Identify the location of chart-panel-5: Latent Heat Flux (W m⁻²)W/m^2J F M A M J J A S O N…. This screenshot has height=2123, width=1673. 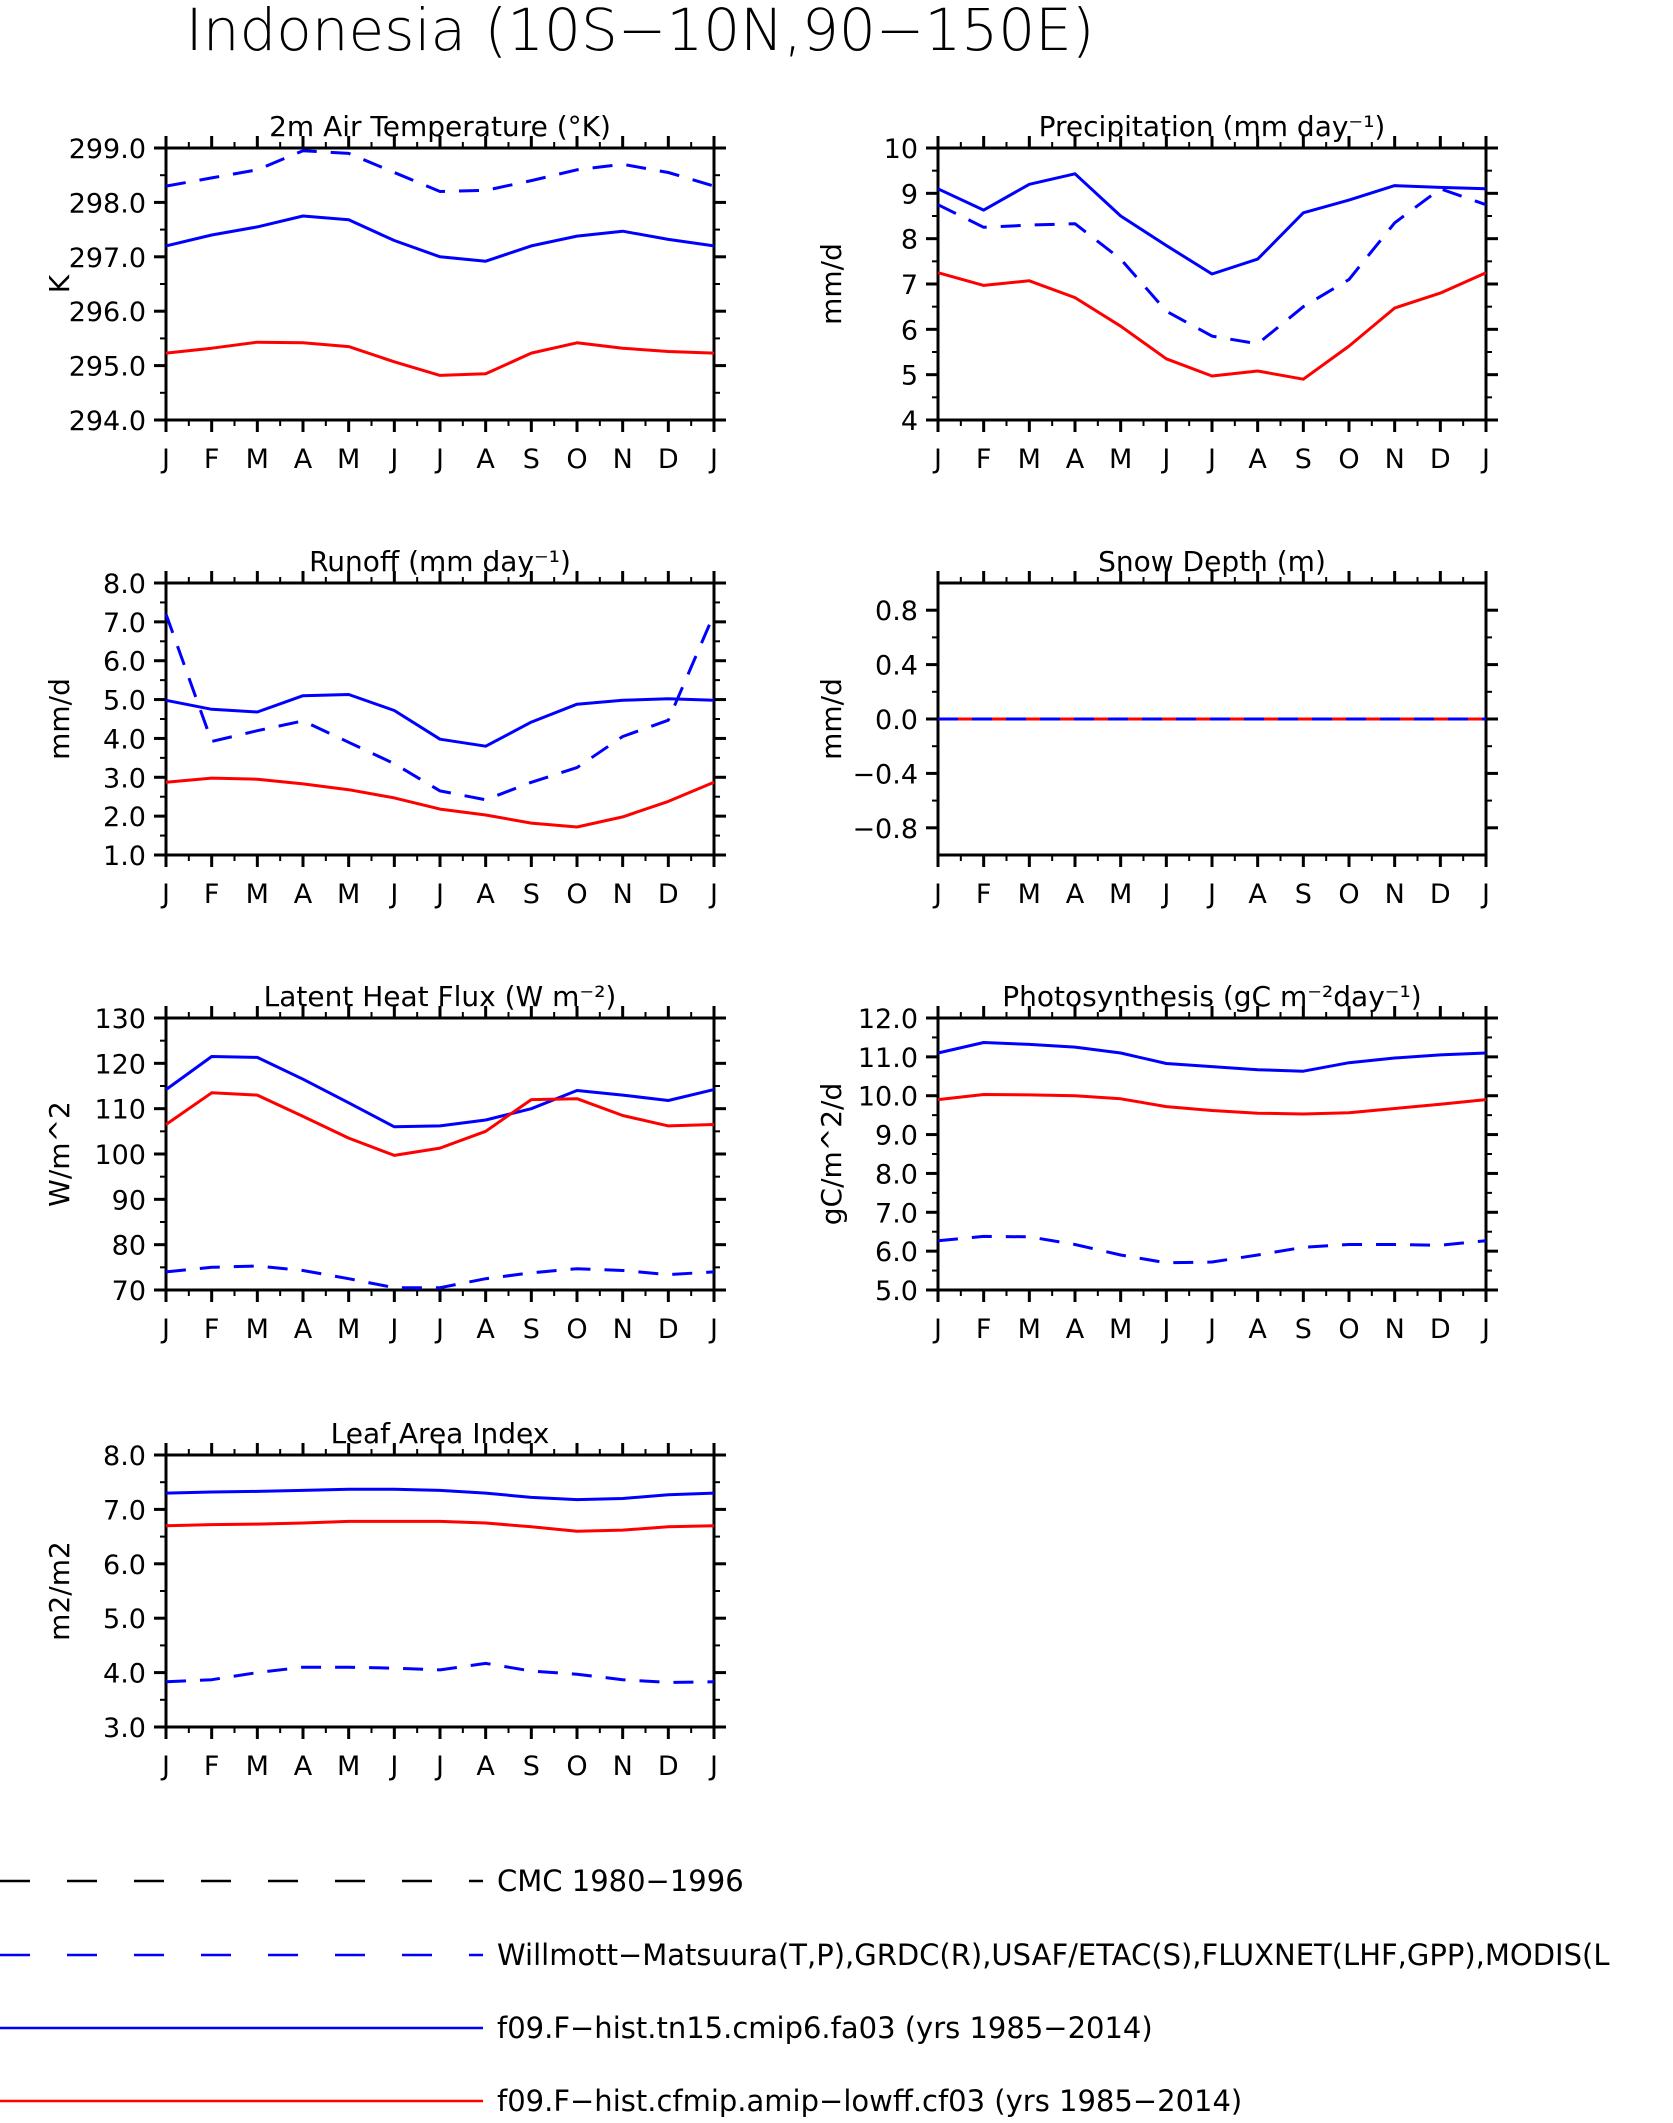
(384, 1162).